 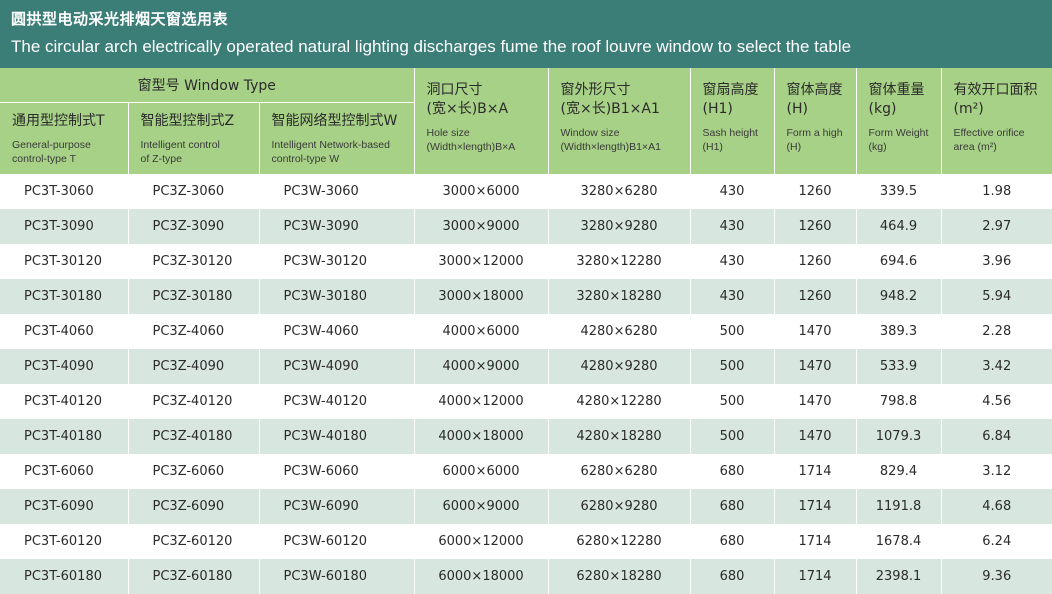 I want to click on cell-model-t: PC3T-6060, so click(x=64, y=471).